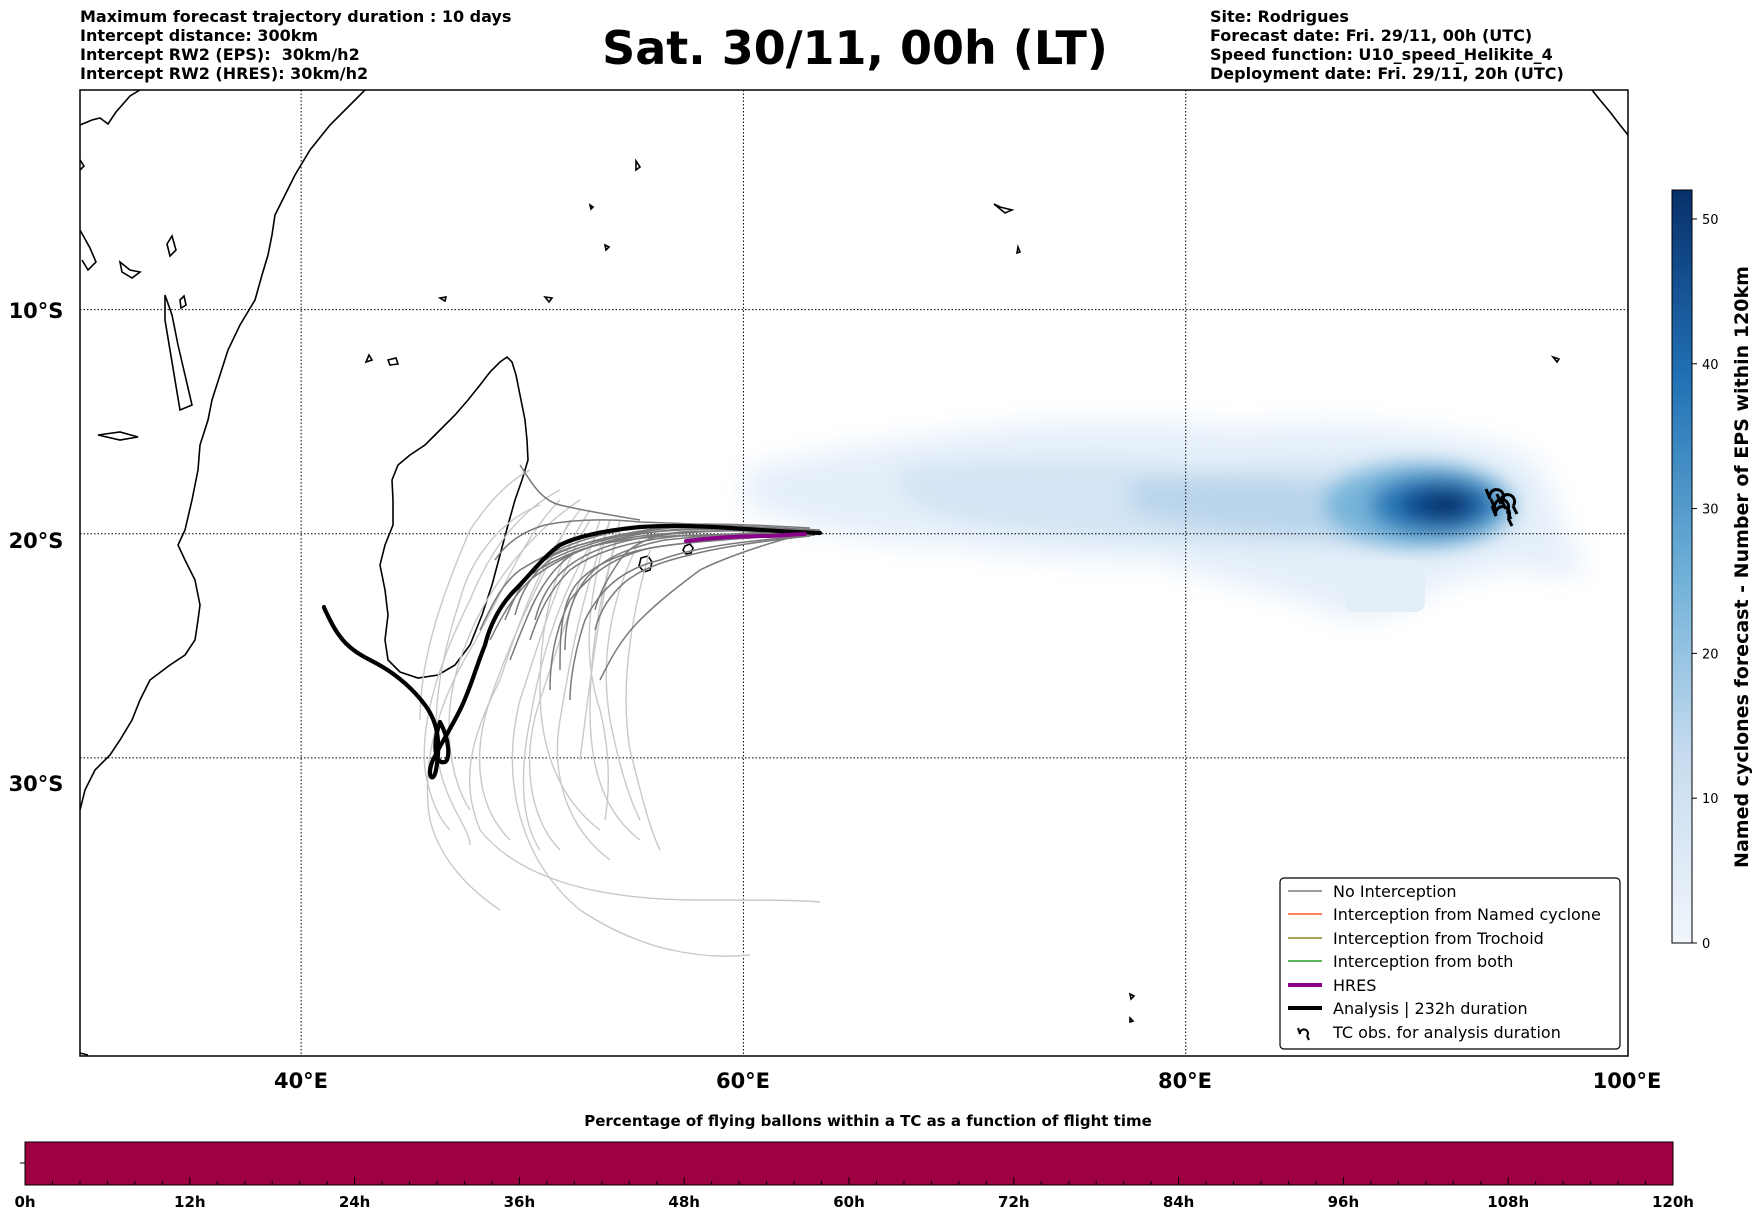 This screenshot has height=1213, width=1752. What do you see at coordinates (1446, 1032) in the screenshot?
I see `legend-label-tc-obs: TC obs. for analysis duration` at bounding box center [1446, 1032].